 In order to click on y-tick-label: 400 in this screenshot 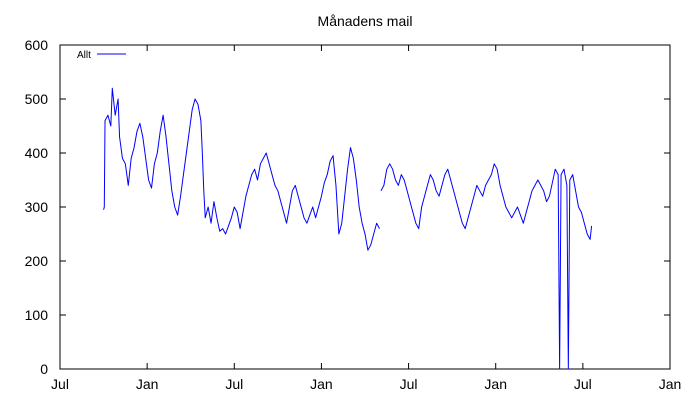, I will do `click(37, 153)`.